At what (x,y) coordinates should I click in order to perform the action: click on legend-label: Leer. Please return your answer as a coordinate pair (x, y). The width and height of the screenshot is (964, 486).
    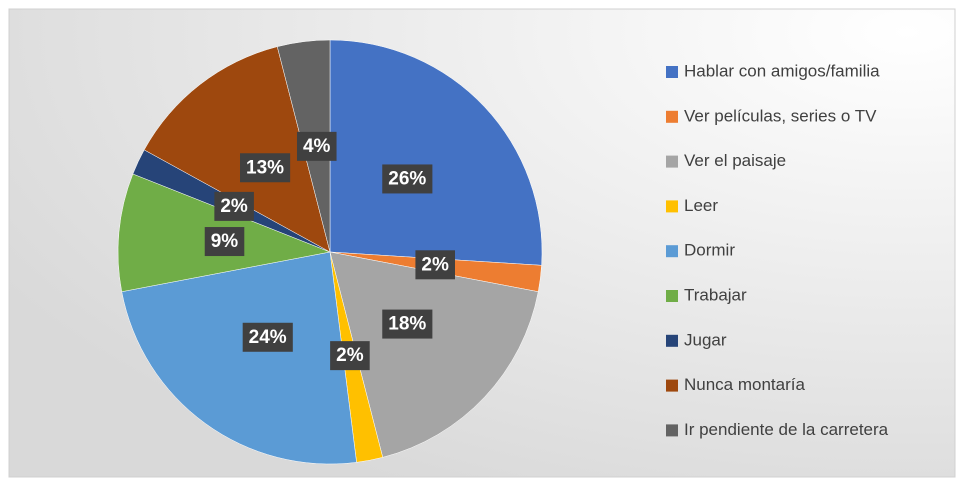
    Looking at the image, I should click on (701, 205).